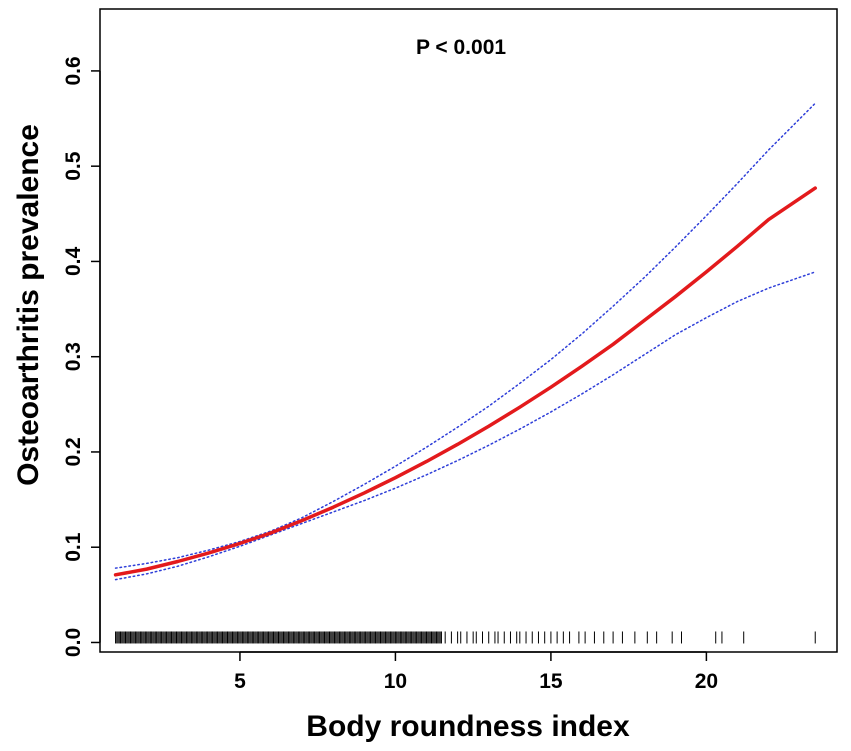 The width and height of the screenshot is (851, 751). What do you see at coordinates (465, 637) in the screenshot?
I see `rug-marks` at bounding box center [465, 637].